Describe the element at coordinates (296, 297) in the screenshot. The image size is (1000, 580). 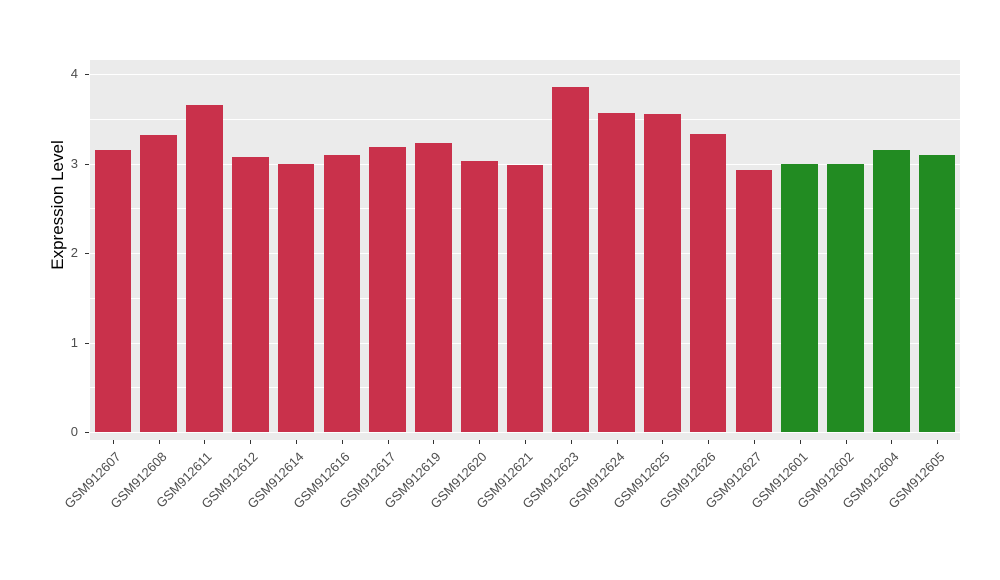
I see `bar-GSM912614` at that location.